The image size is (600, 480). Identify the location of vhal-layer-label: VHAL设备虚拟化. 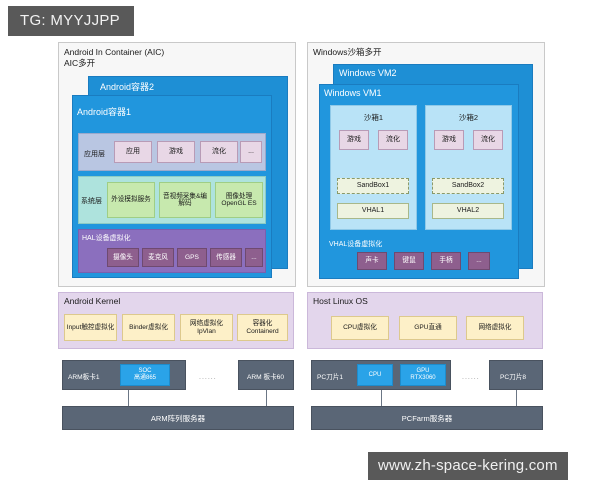
(356, 244).